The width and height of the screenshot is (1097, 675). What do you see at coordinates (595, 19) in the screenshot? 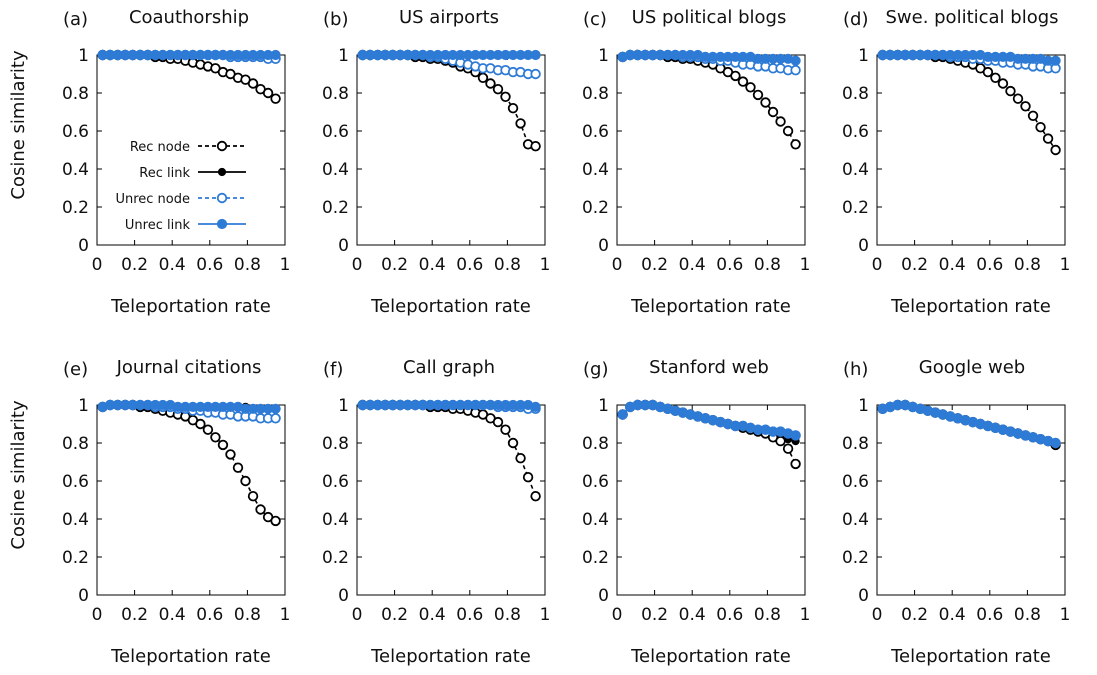
I see `panel-letter: (c)` at bounding box center [595, 19].